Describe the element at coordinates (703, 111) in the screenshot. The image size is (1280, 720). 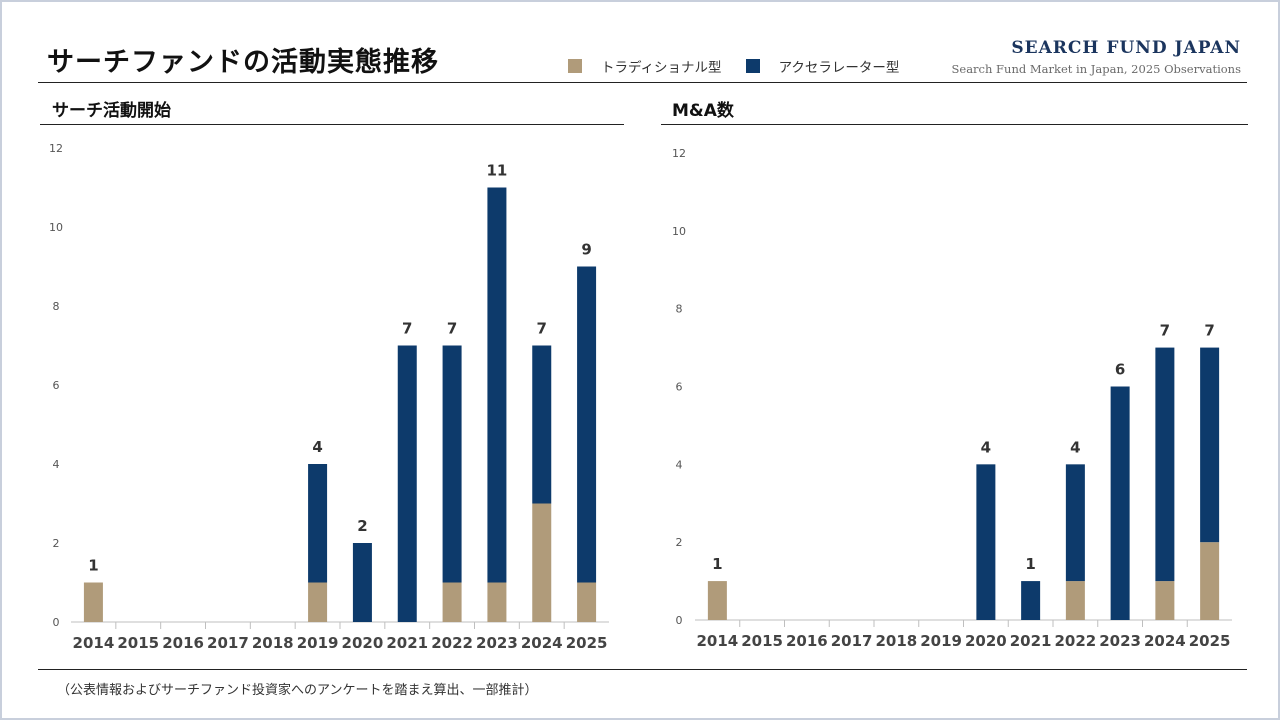
I see `chart-title-ma: M&A数` at that location.